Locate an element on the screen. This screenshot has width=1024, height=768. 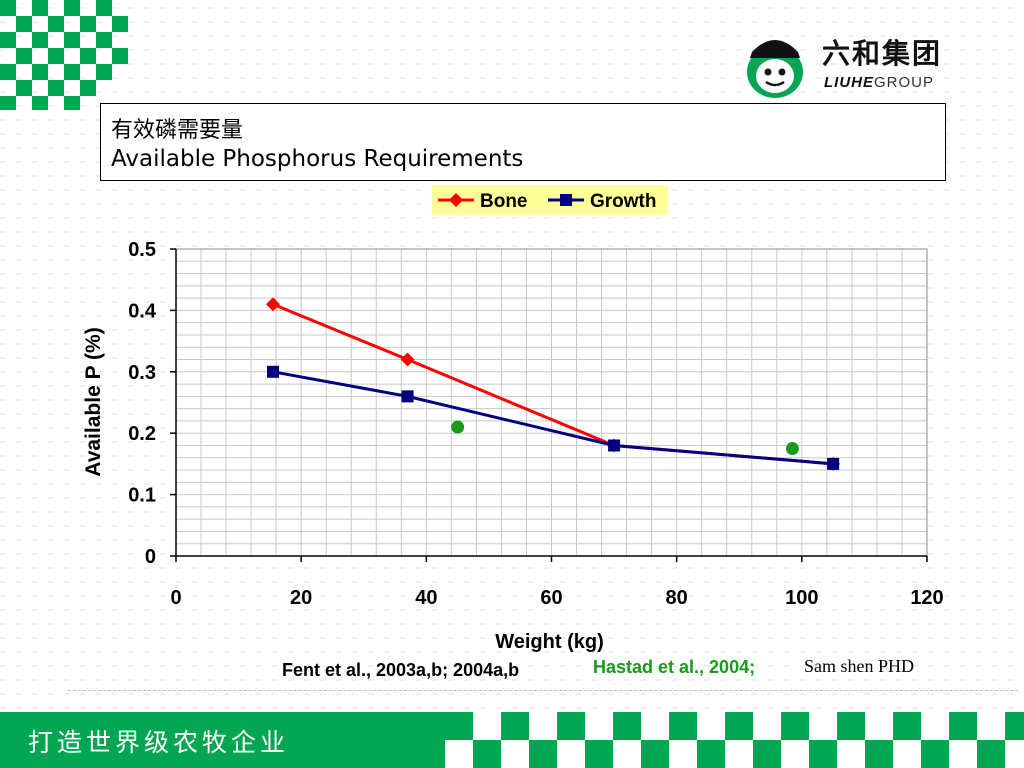
checker-decoration-top is located at coordinates (64, 55).